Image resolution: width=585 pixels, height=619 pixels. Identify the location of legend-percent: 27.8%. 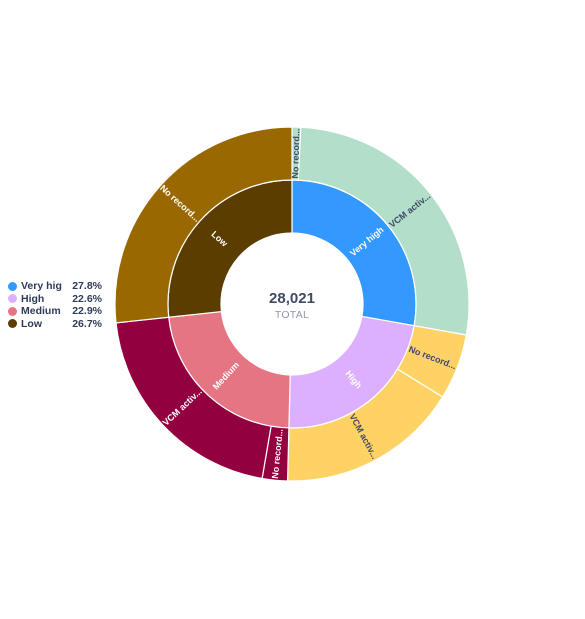
(87, 286).